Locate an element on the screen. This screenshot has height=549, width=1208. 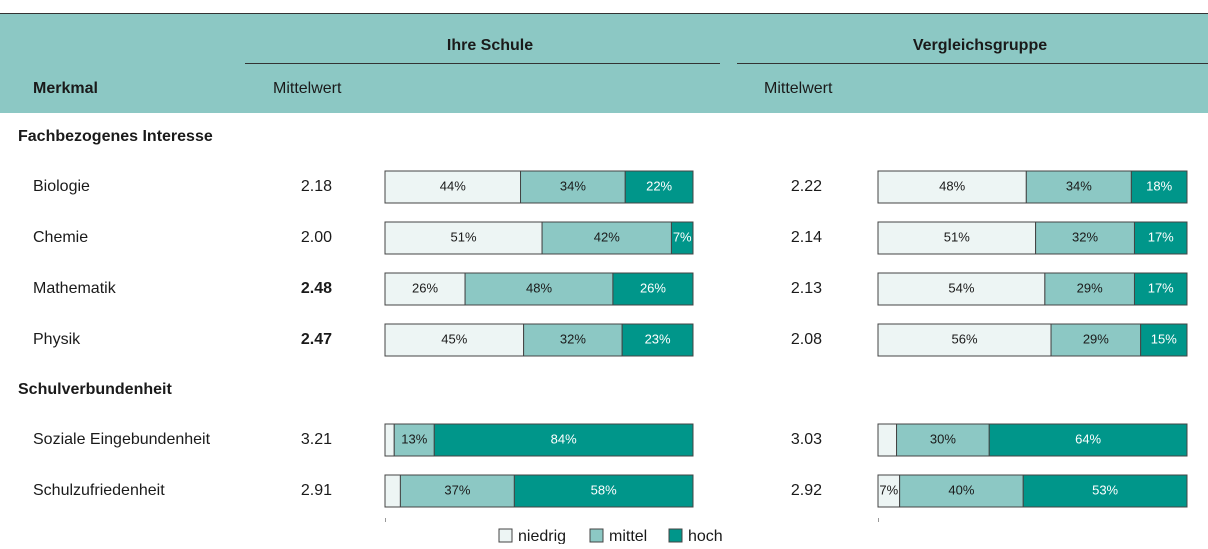
segment-label: 40% is located at coordinates (961, 489).